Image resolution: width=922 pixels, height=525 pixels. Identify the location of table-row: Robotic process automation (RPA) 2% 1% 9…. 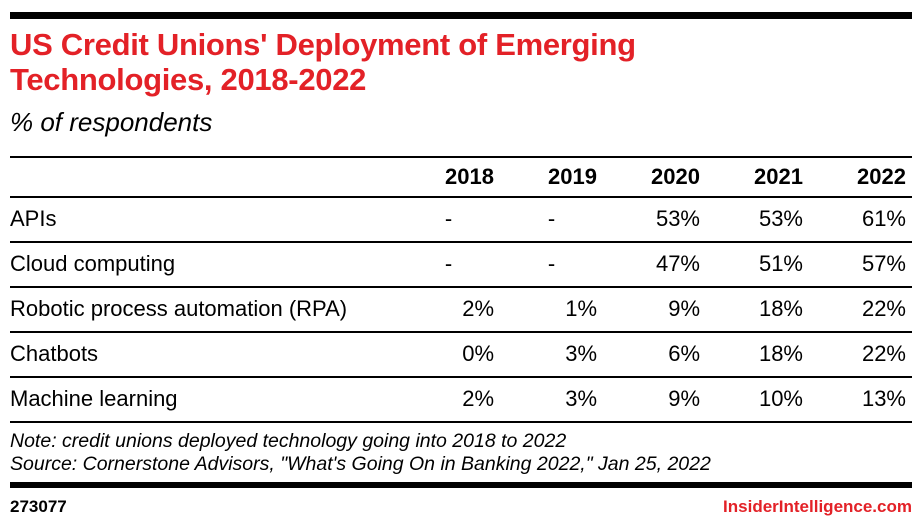
(461, 309).